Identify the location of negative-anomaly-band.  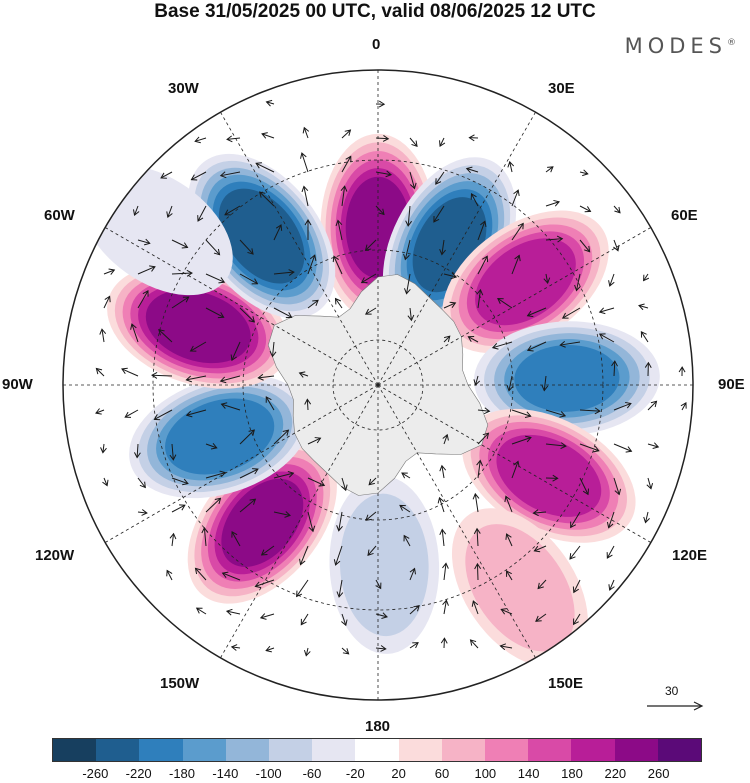
(567, 378).